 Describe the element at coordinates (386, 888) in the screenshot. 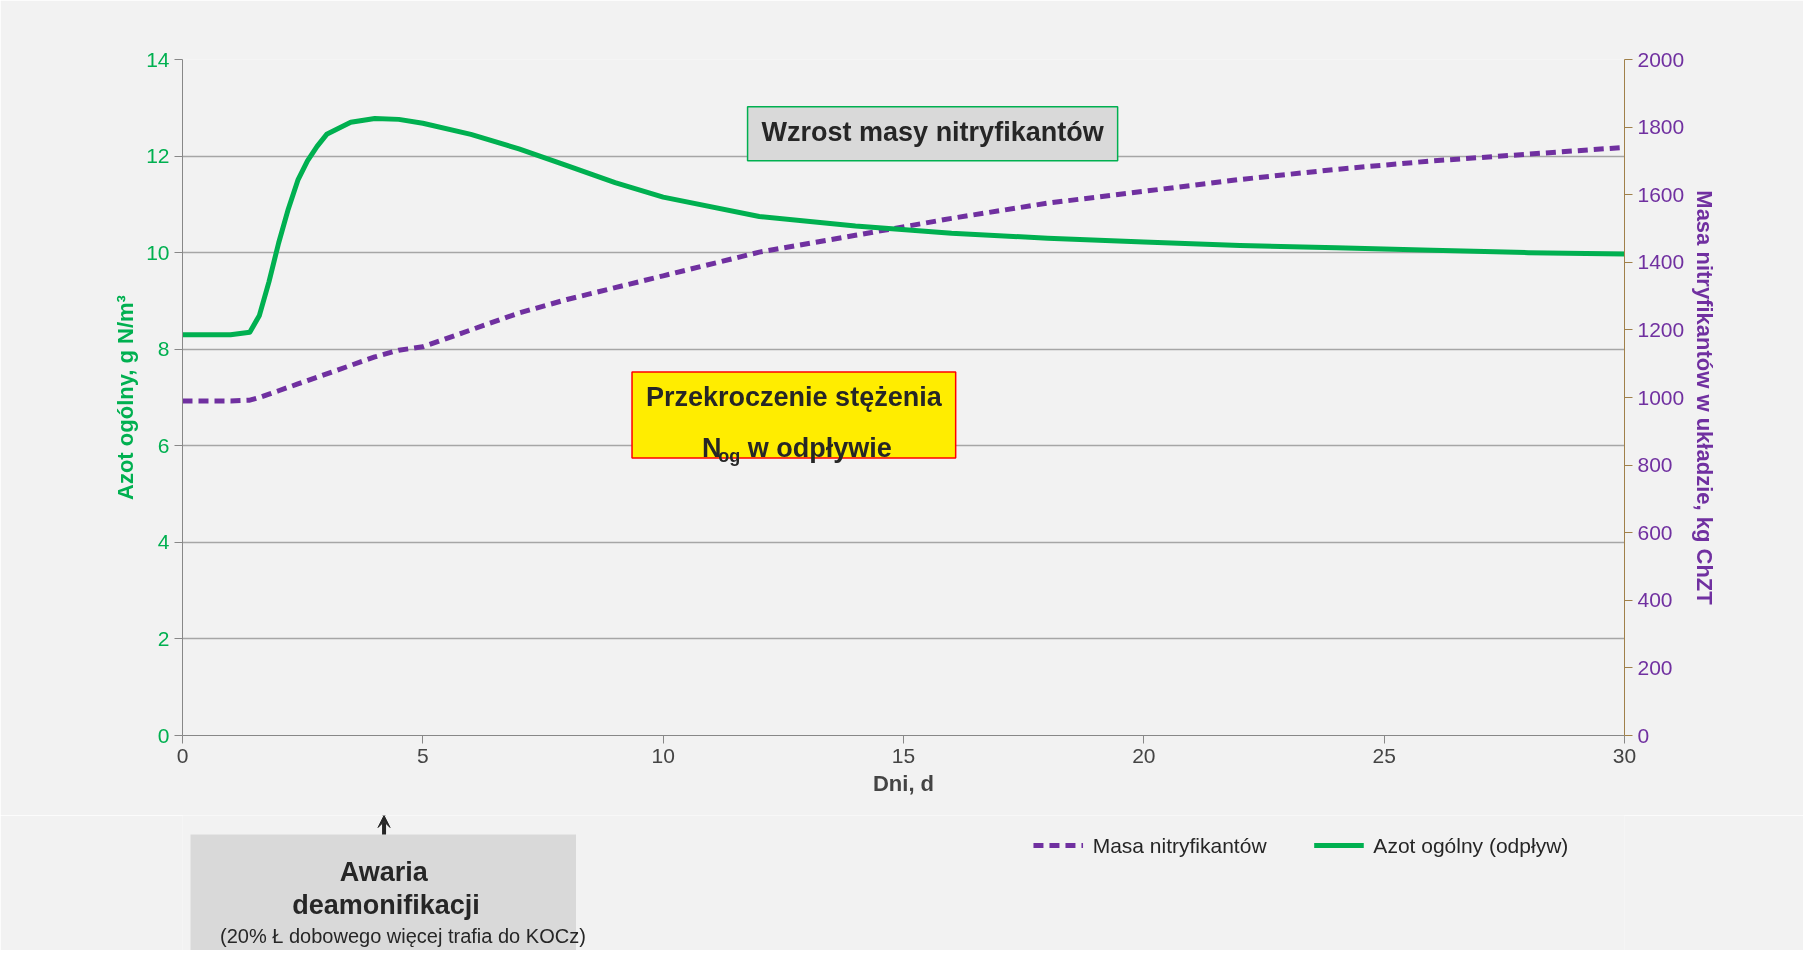

I see `text: Awaria deamonifikacji` at that location.